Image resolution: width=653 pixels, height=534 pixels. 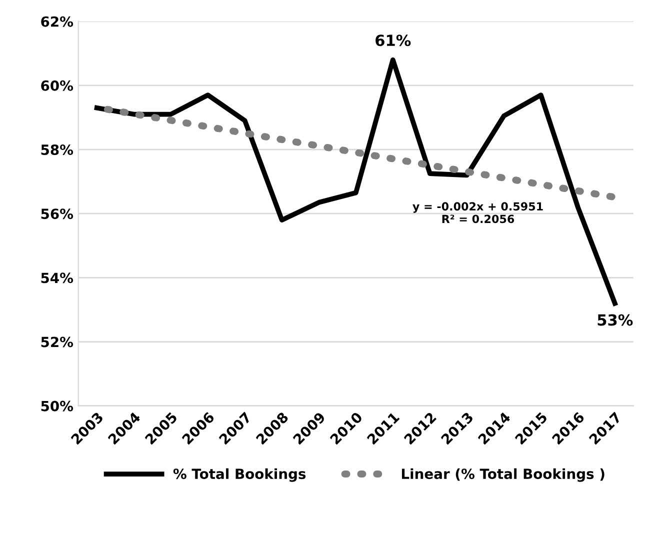 What do you see at coordinates (57, 406) in the screenshot?
I see `y-tick-label: 50%` at bounding box center [57, 406].